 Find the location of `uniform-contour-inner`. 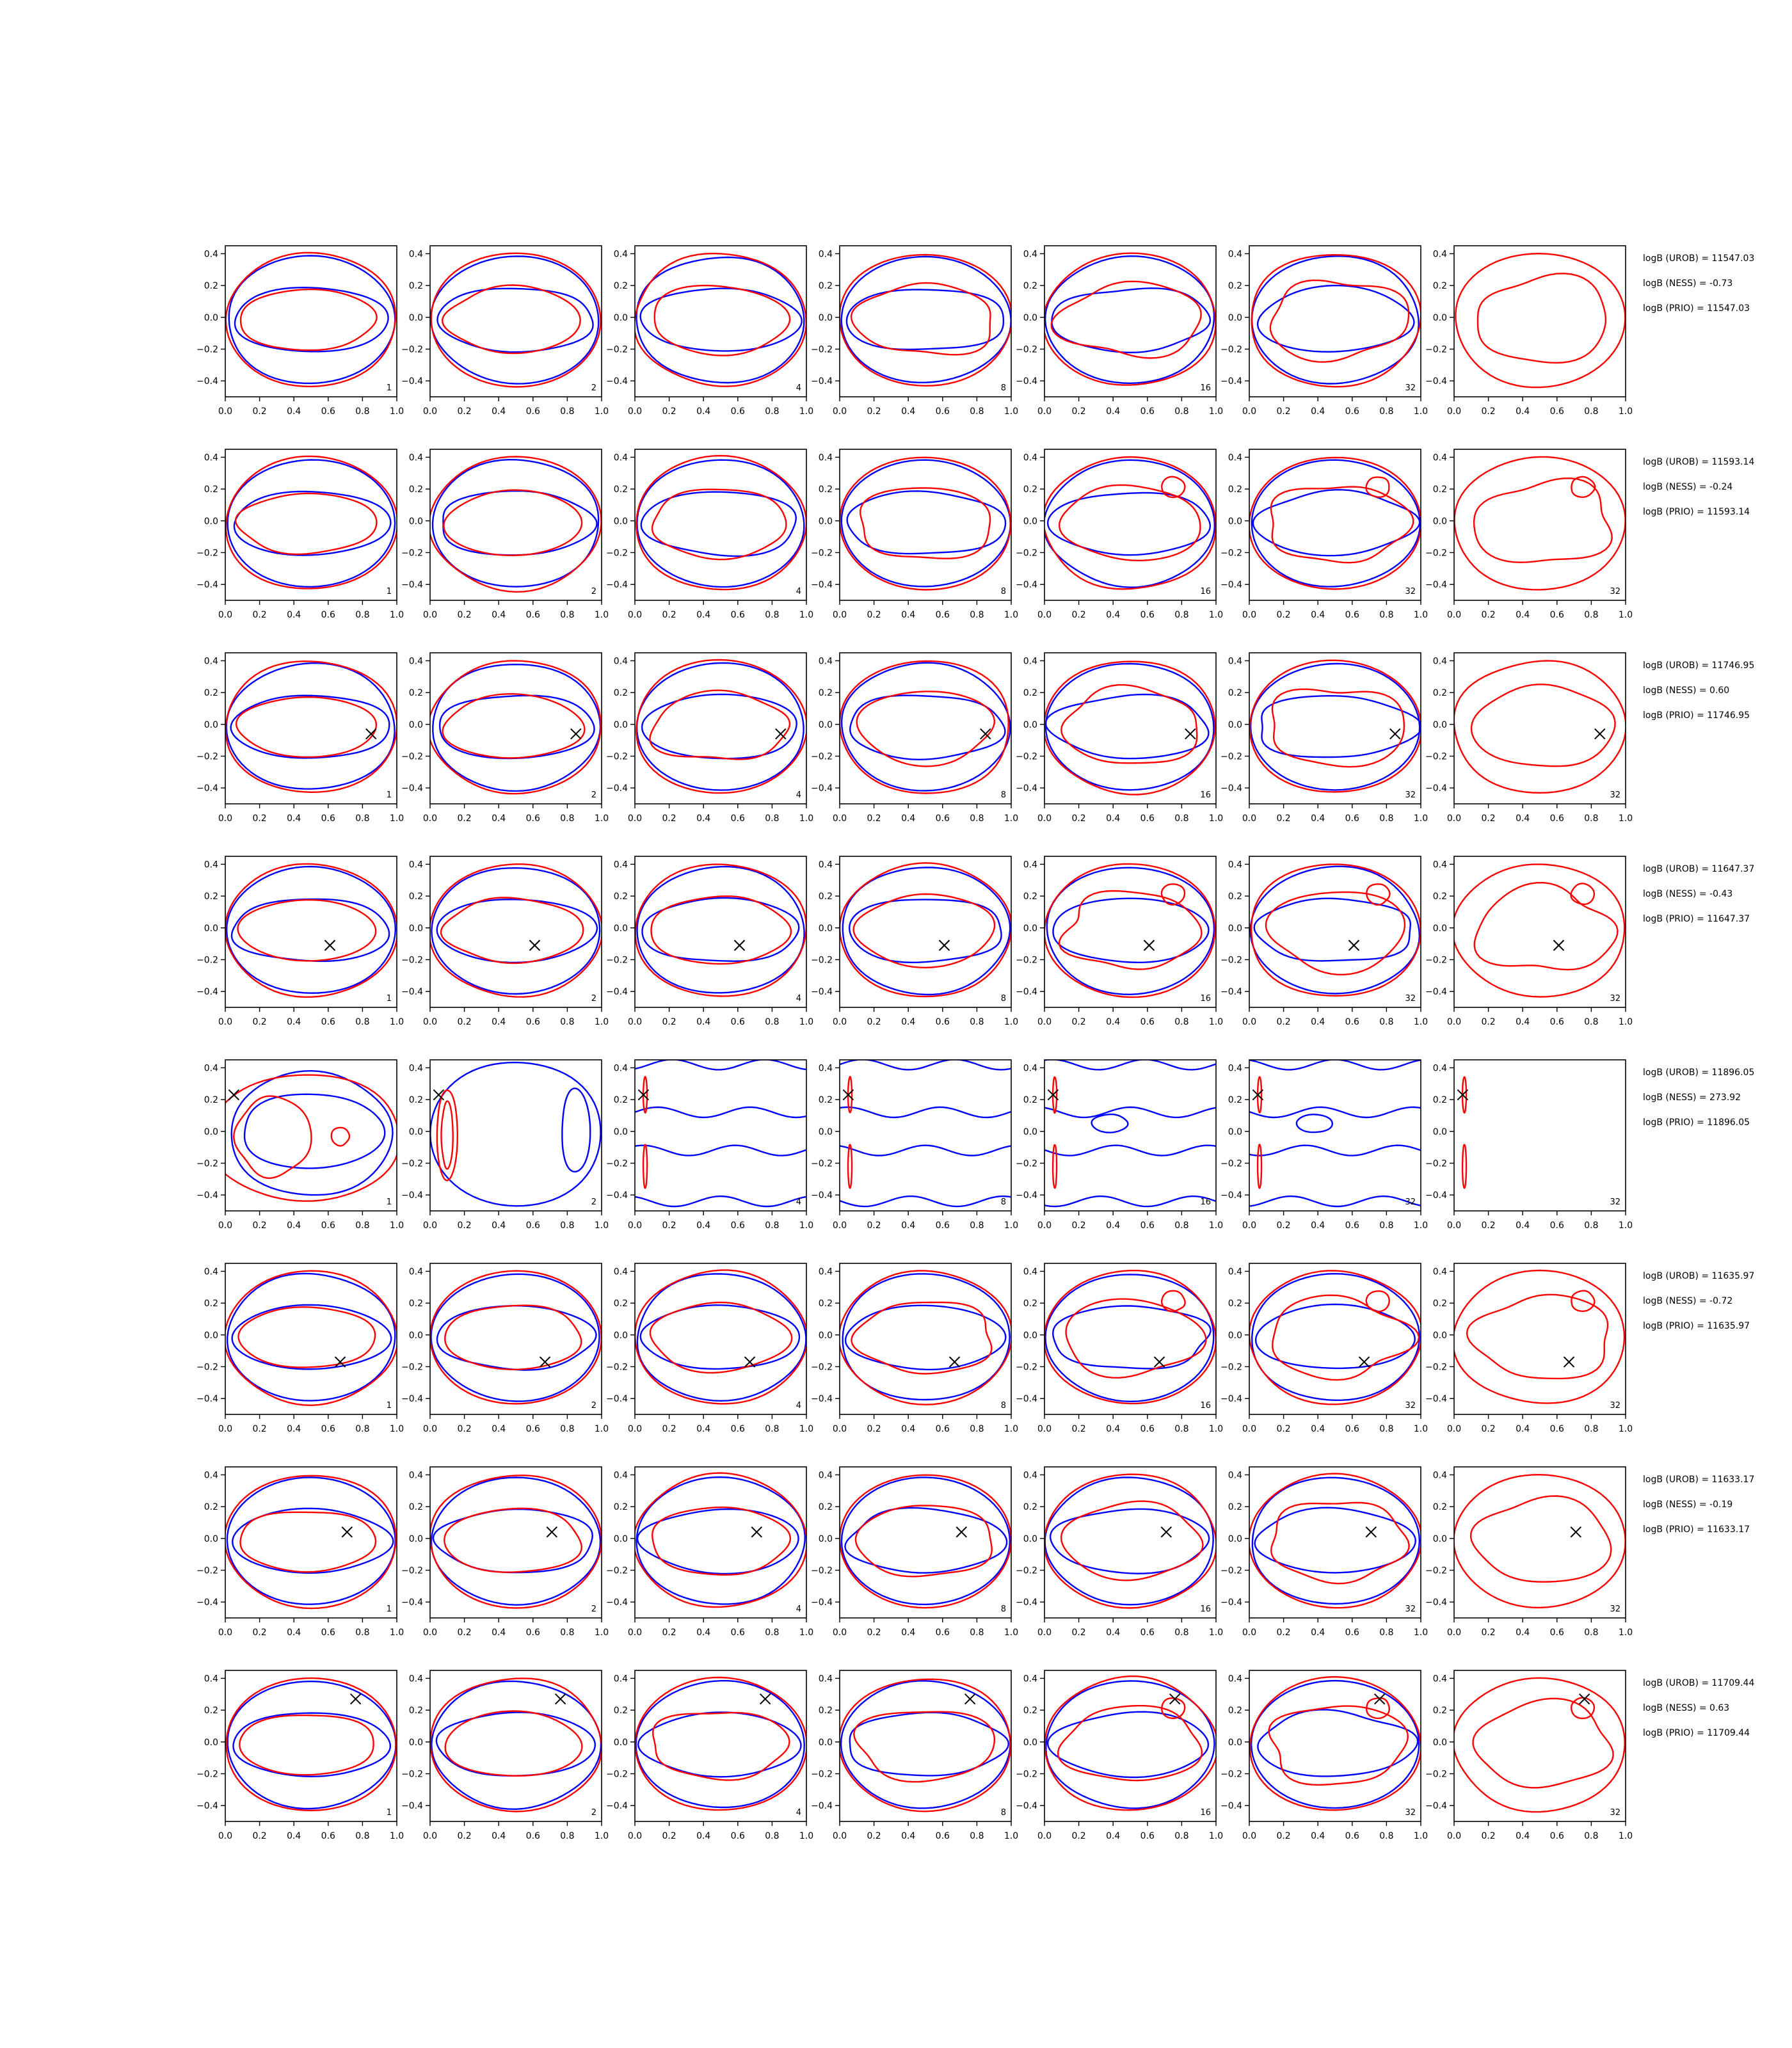

uniform-contour-inner is located at coordinates (313, 1540).